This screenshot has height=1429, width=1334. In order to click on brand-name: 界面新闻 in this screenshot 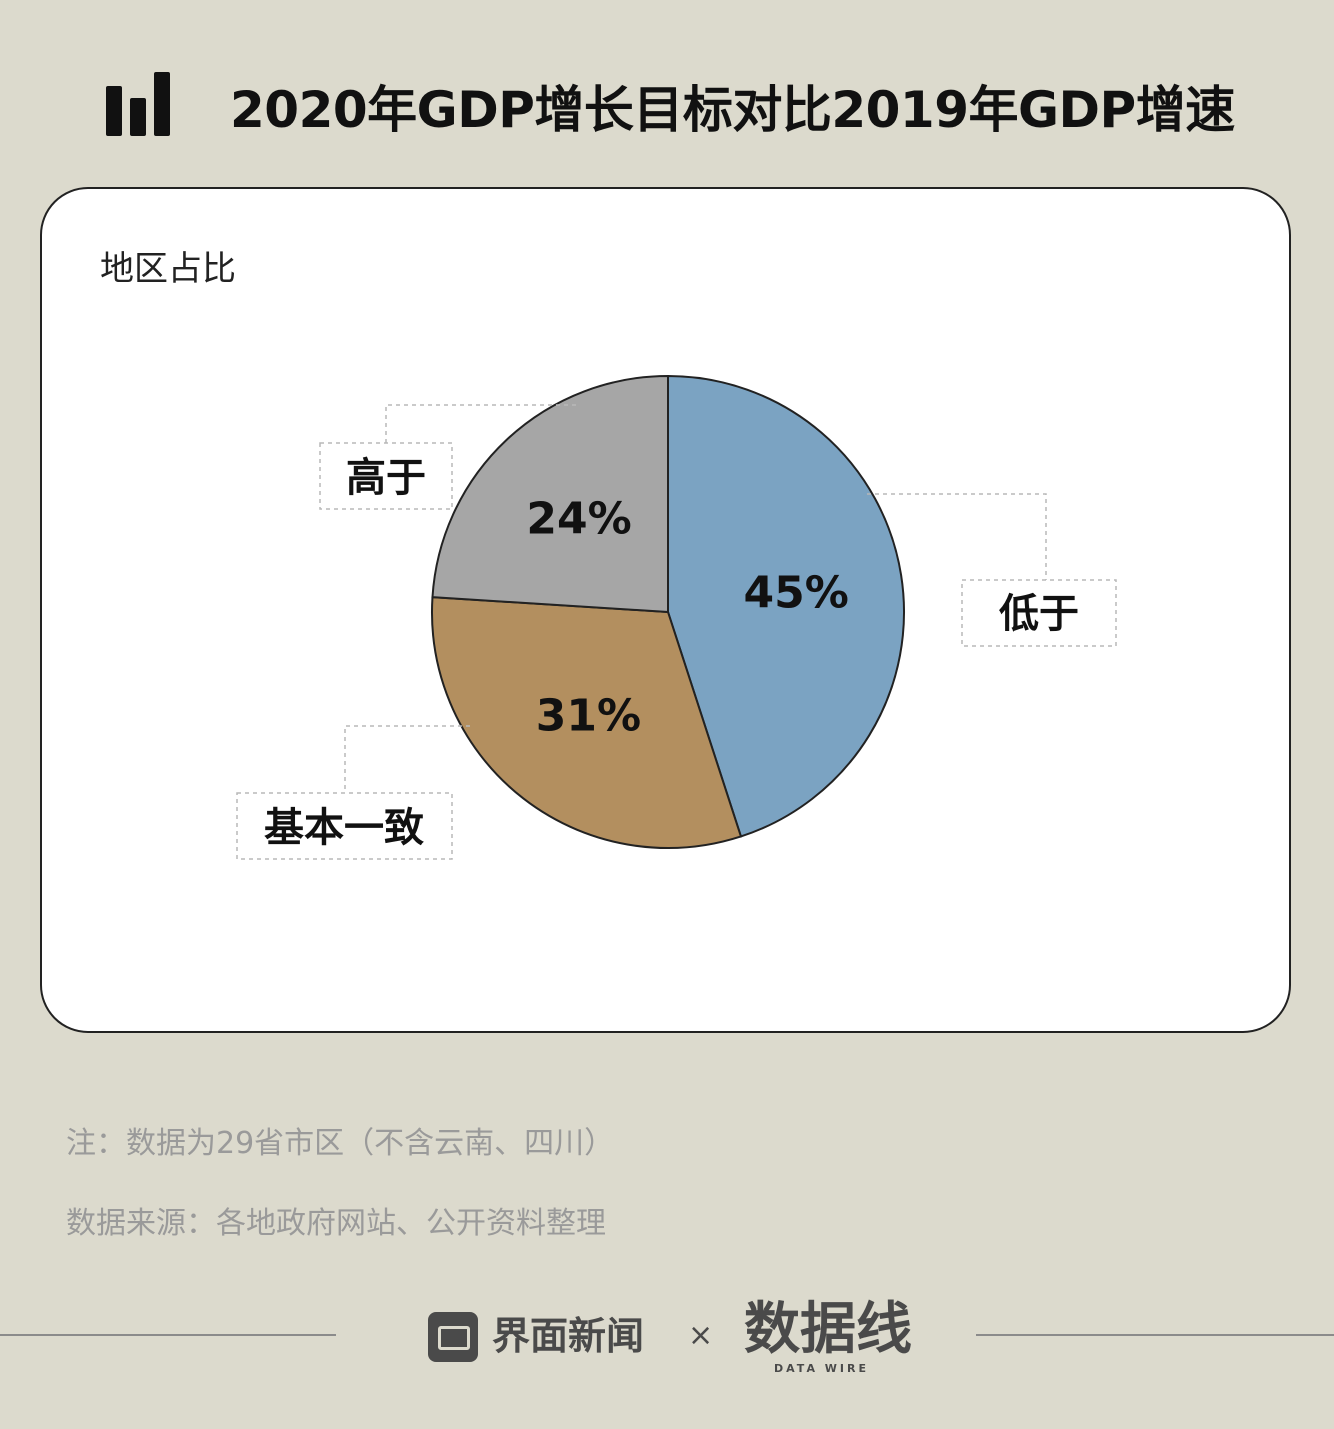, I will do `click(568, 1336)`.